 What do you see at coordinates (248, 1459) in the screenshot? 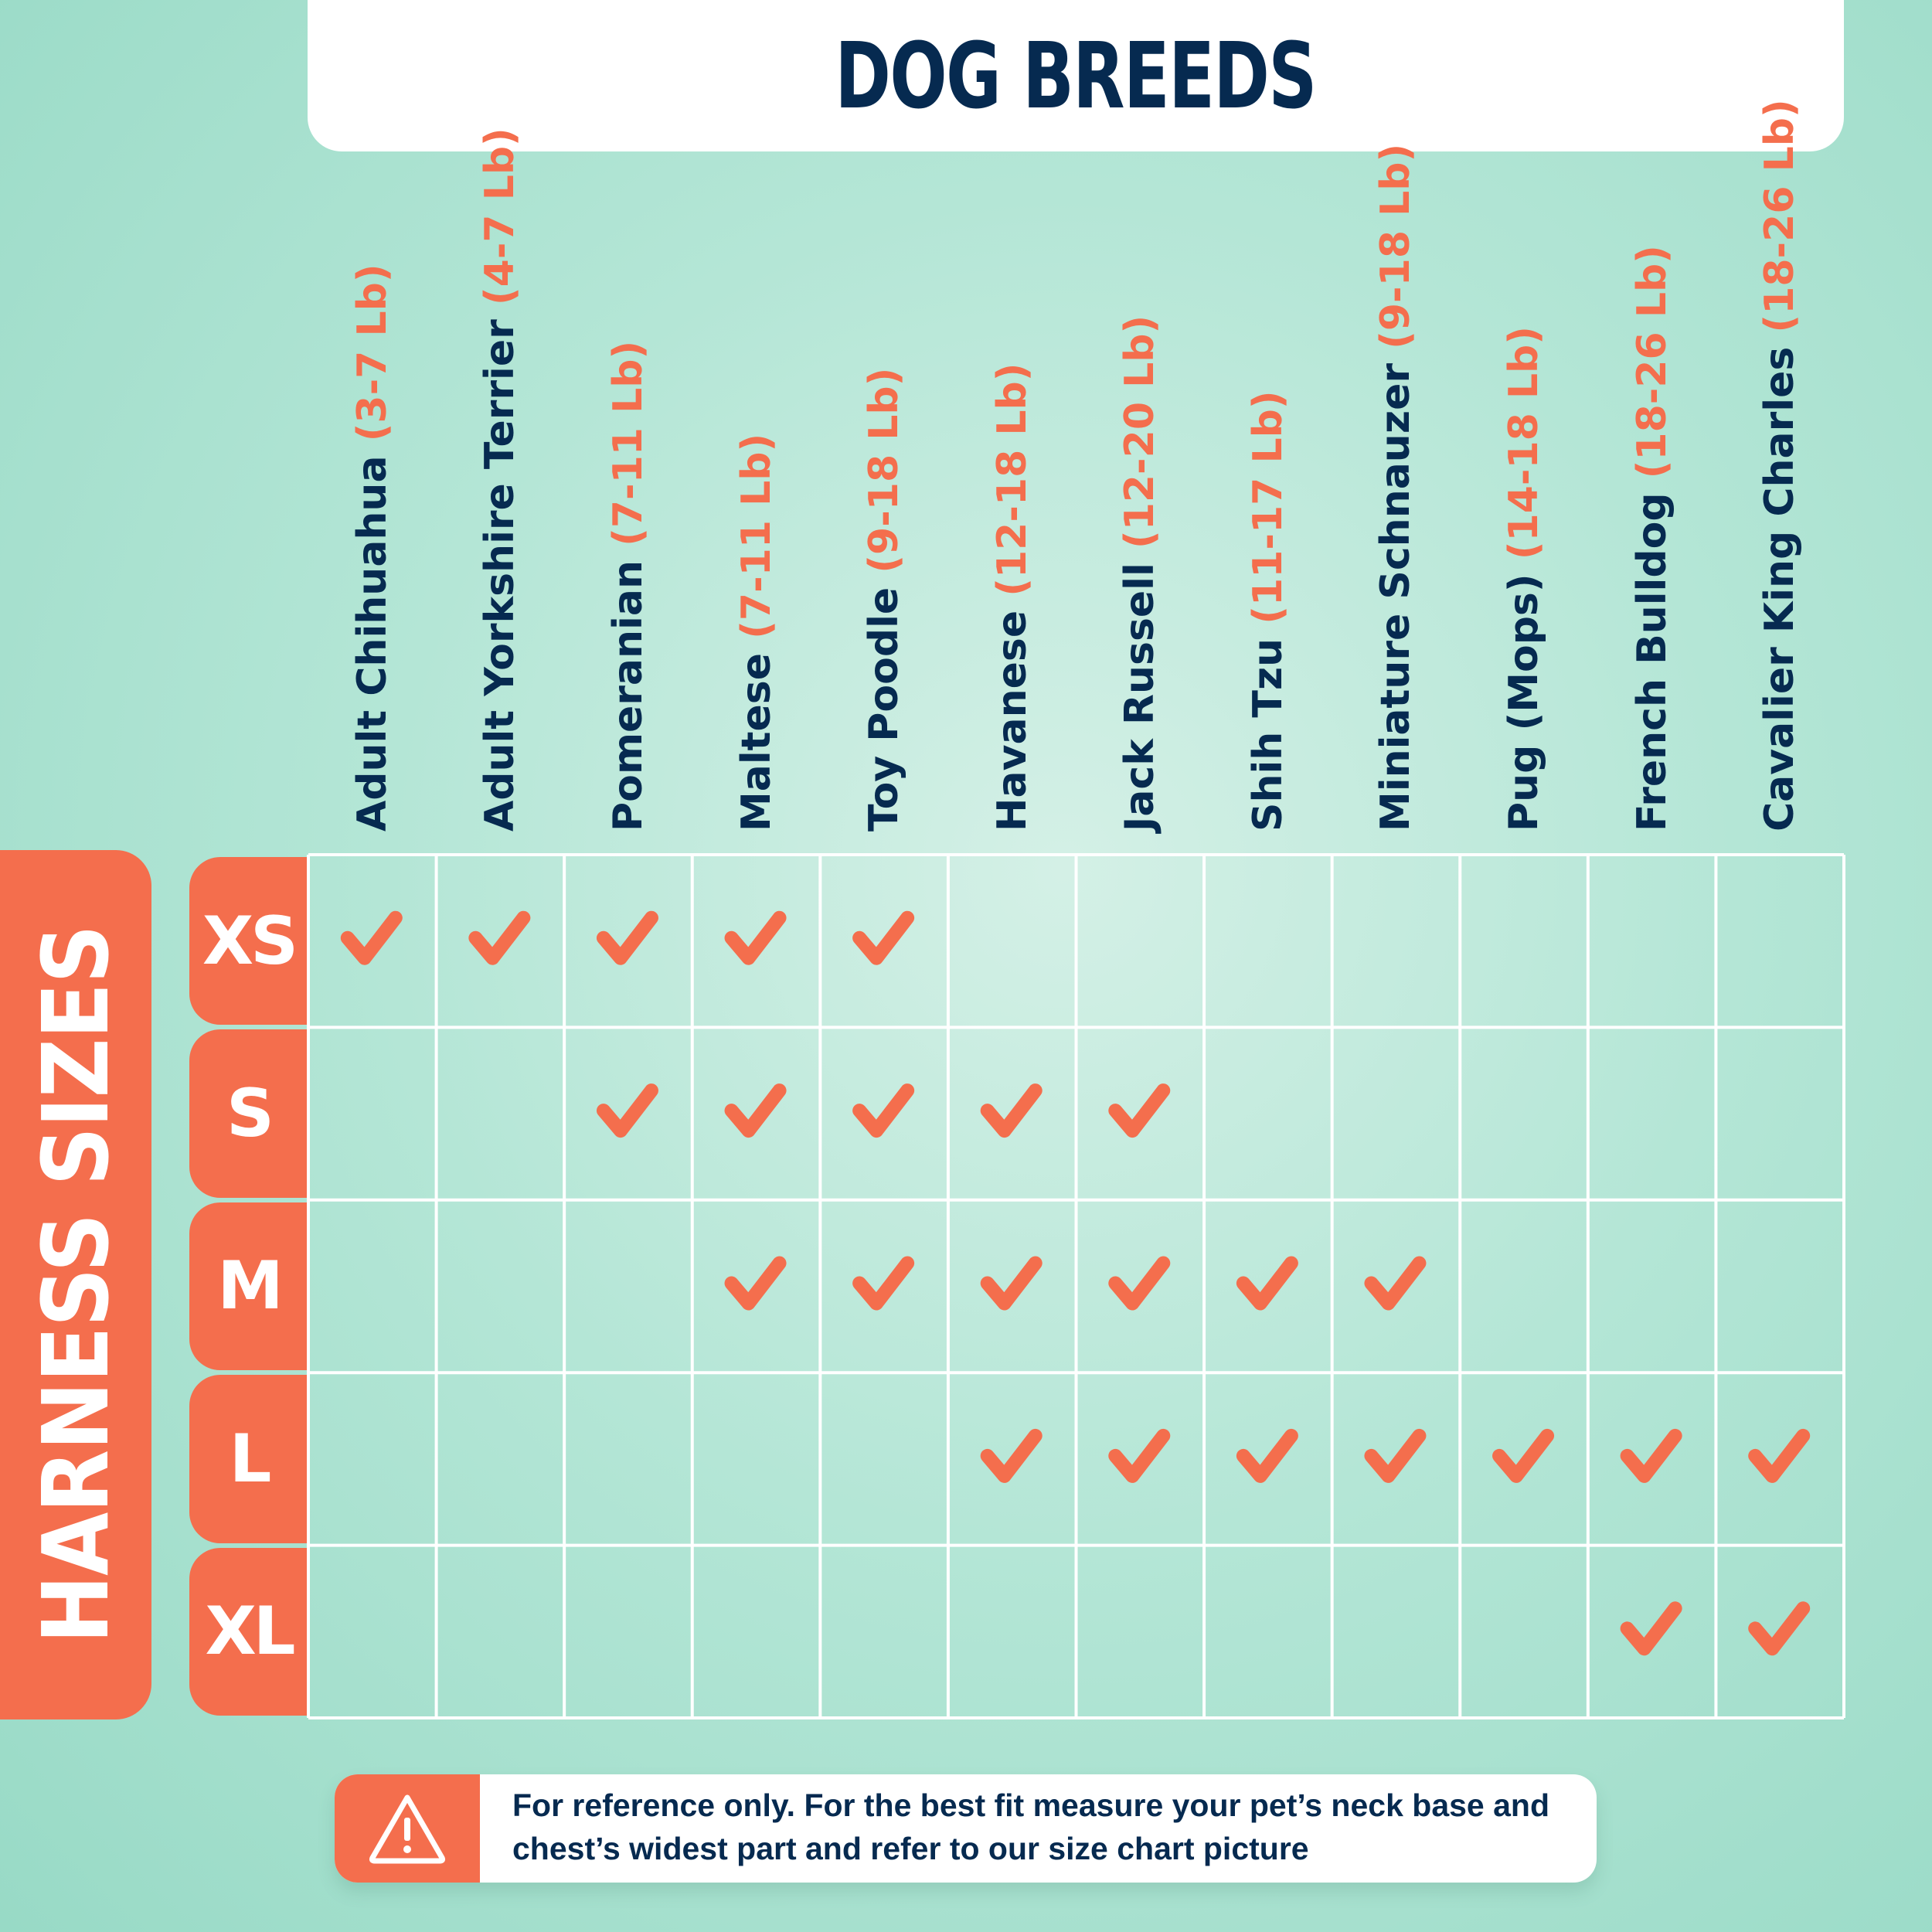
I see `size-label-l: L` at bounding box center [248, 1459].